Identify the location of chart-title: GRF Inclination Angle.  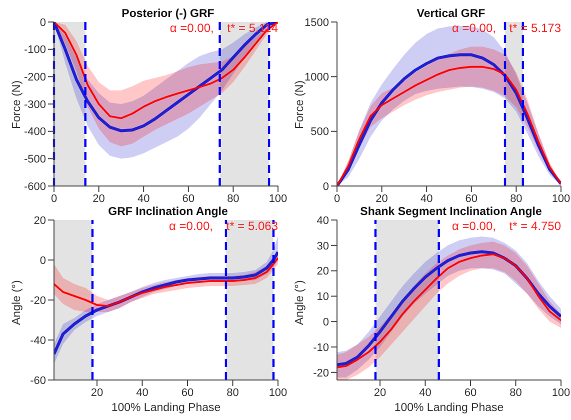
(168, 212).